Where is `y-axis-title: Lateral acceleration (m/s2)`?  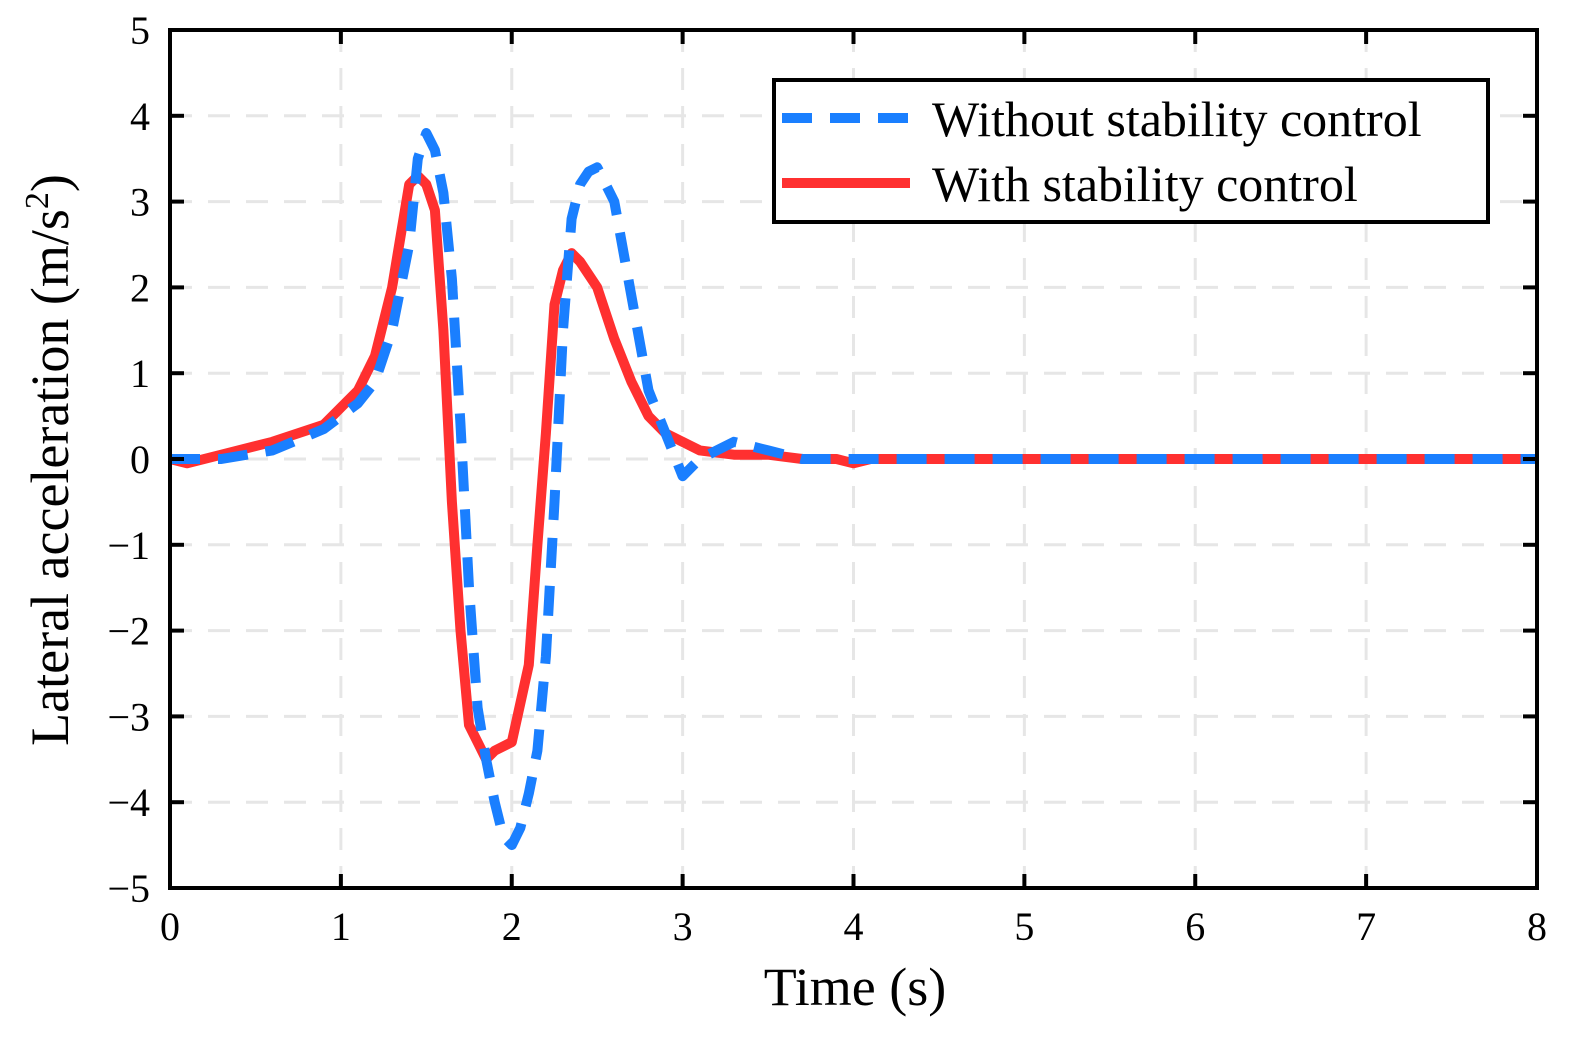 y-axis-title: Lateral acceleration (m/s2) is located at coordinates (49, 460).